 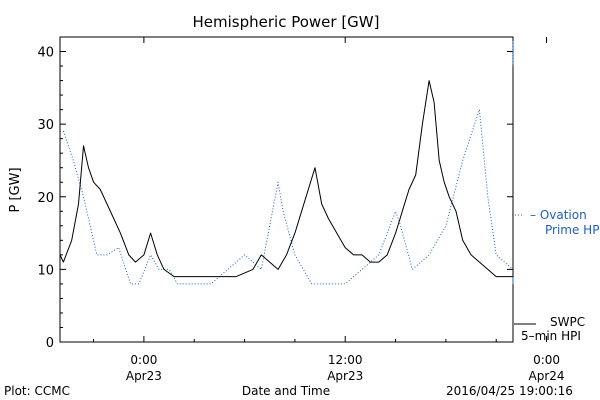 I want to click on y-tick-label: 40, so click(x=45, y=53).